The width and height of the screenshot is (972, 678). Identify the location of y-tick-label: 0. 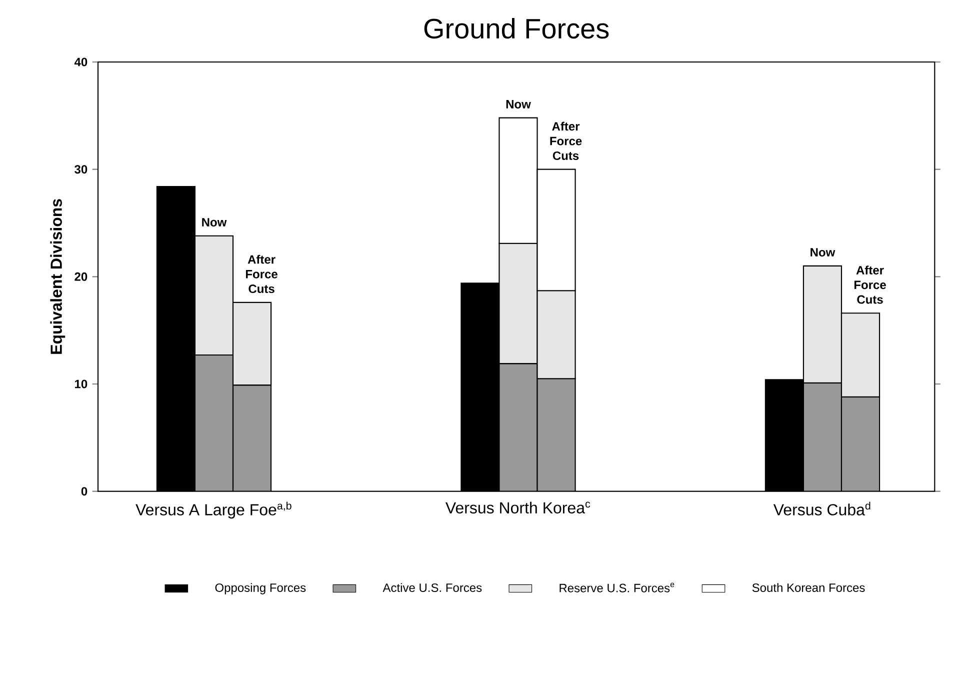
(84, 491).